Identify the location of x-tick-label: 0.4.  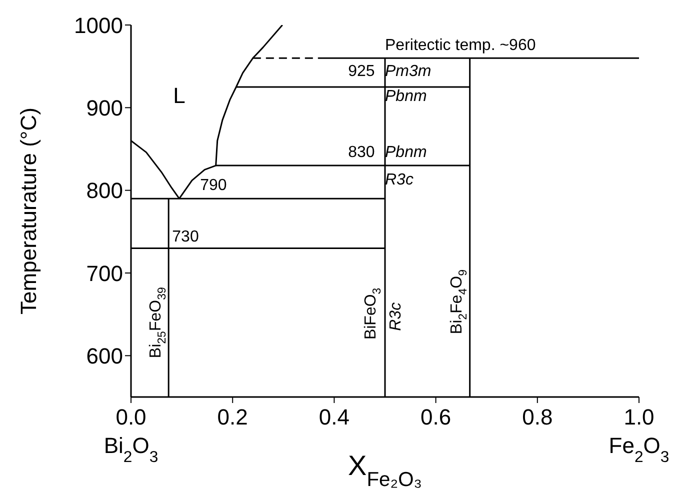
(334, 417).